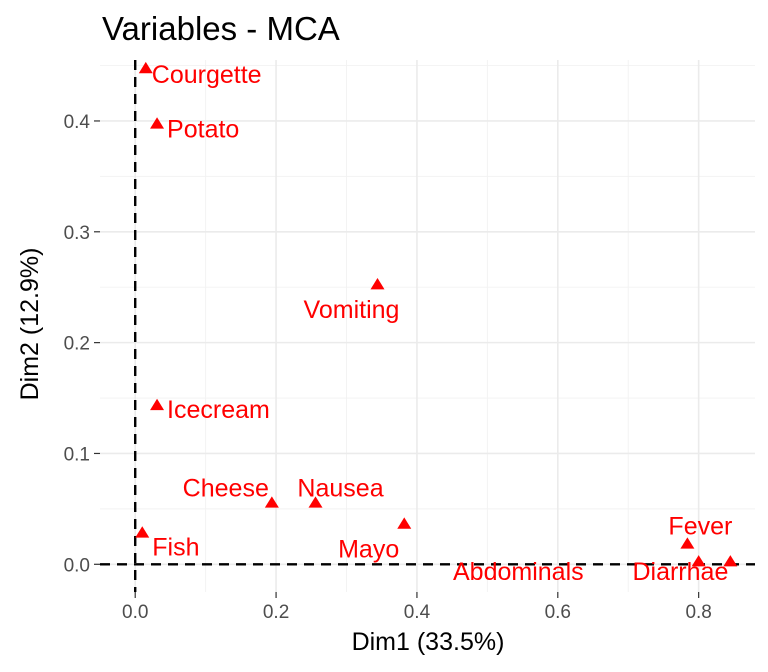 The image size is (768, 672). What do you see at coordinates (77, 233) in the screenshot?
I see `y-tick-label: 0.3` at bounding box center [77, 233].